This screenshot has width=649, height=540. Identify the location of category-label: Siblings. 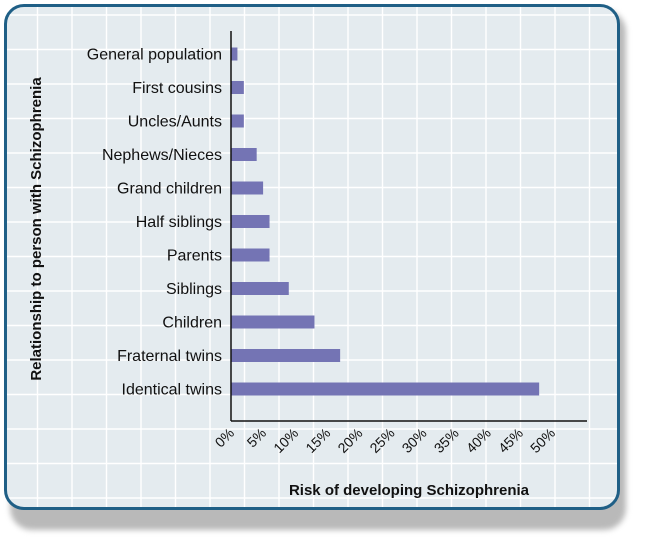
(194, 289).